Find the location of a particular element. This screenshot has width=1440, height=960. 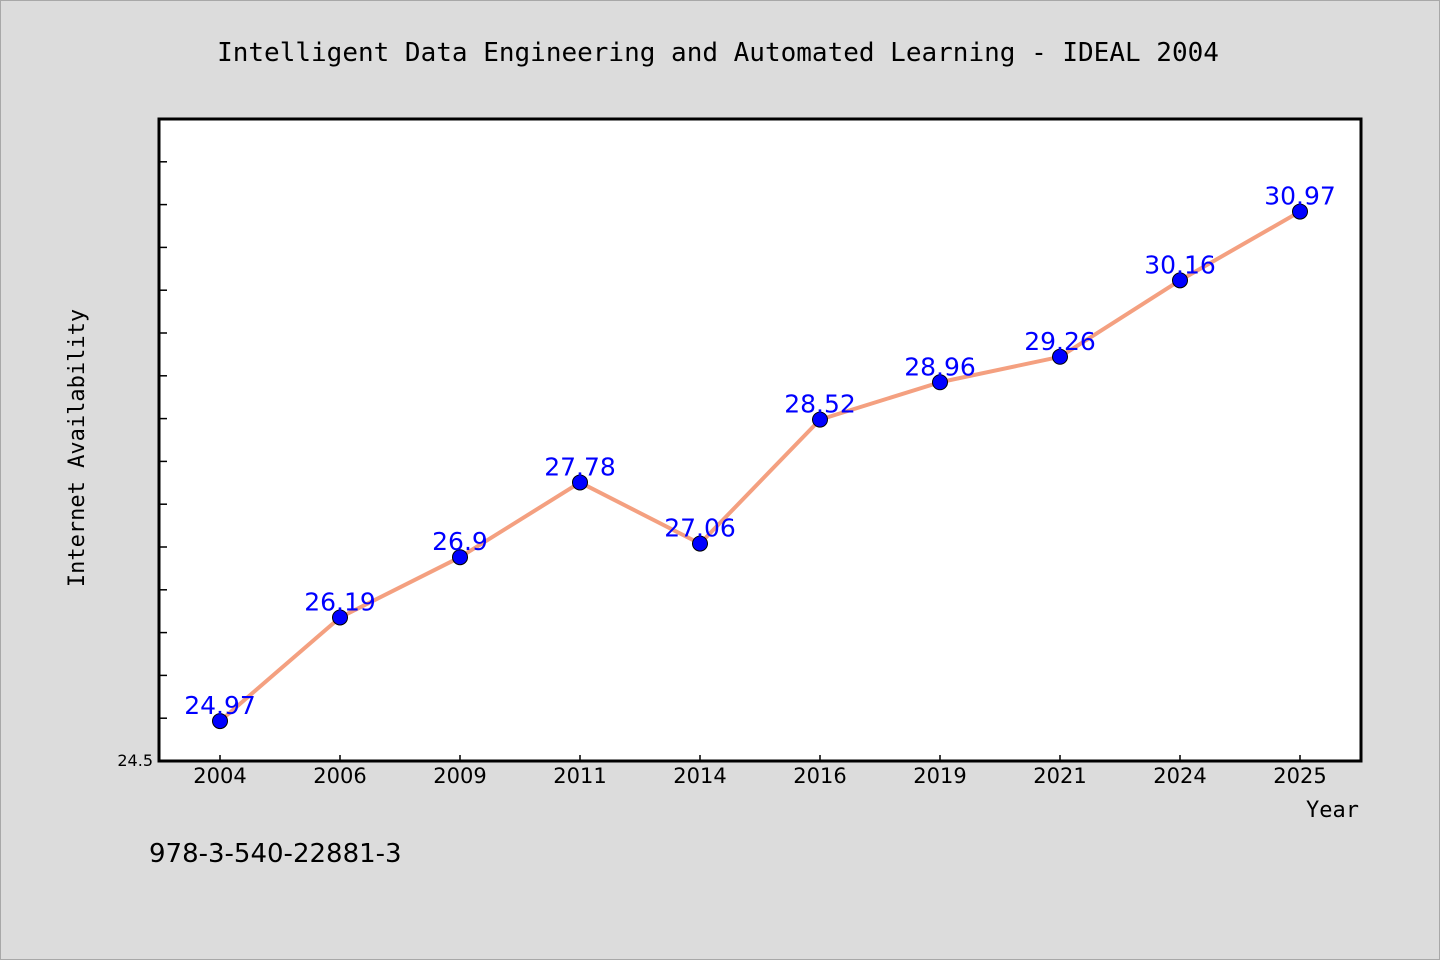

data-label-2006: 26.19 is located at coordinates (340, 601).